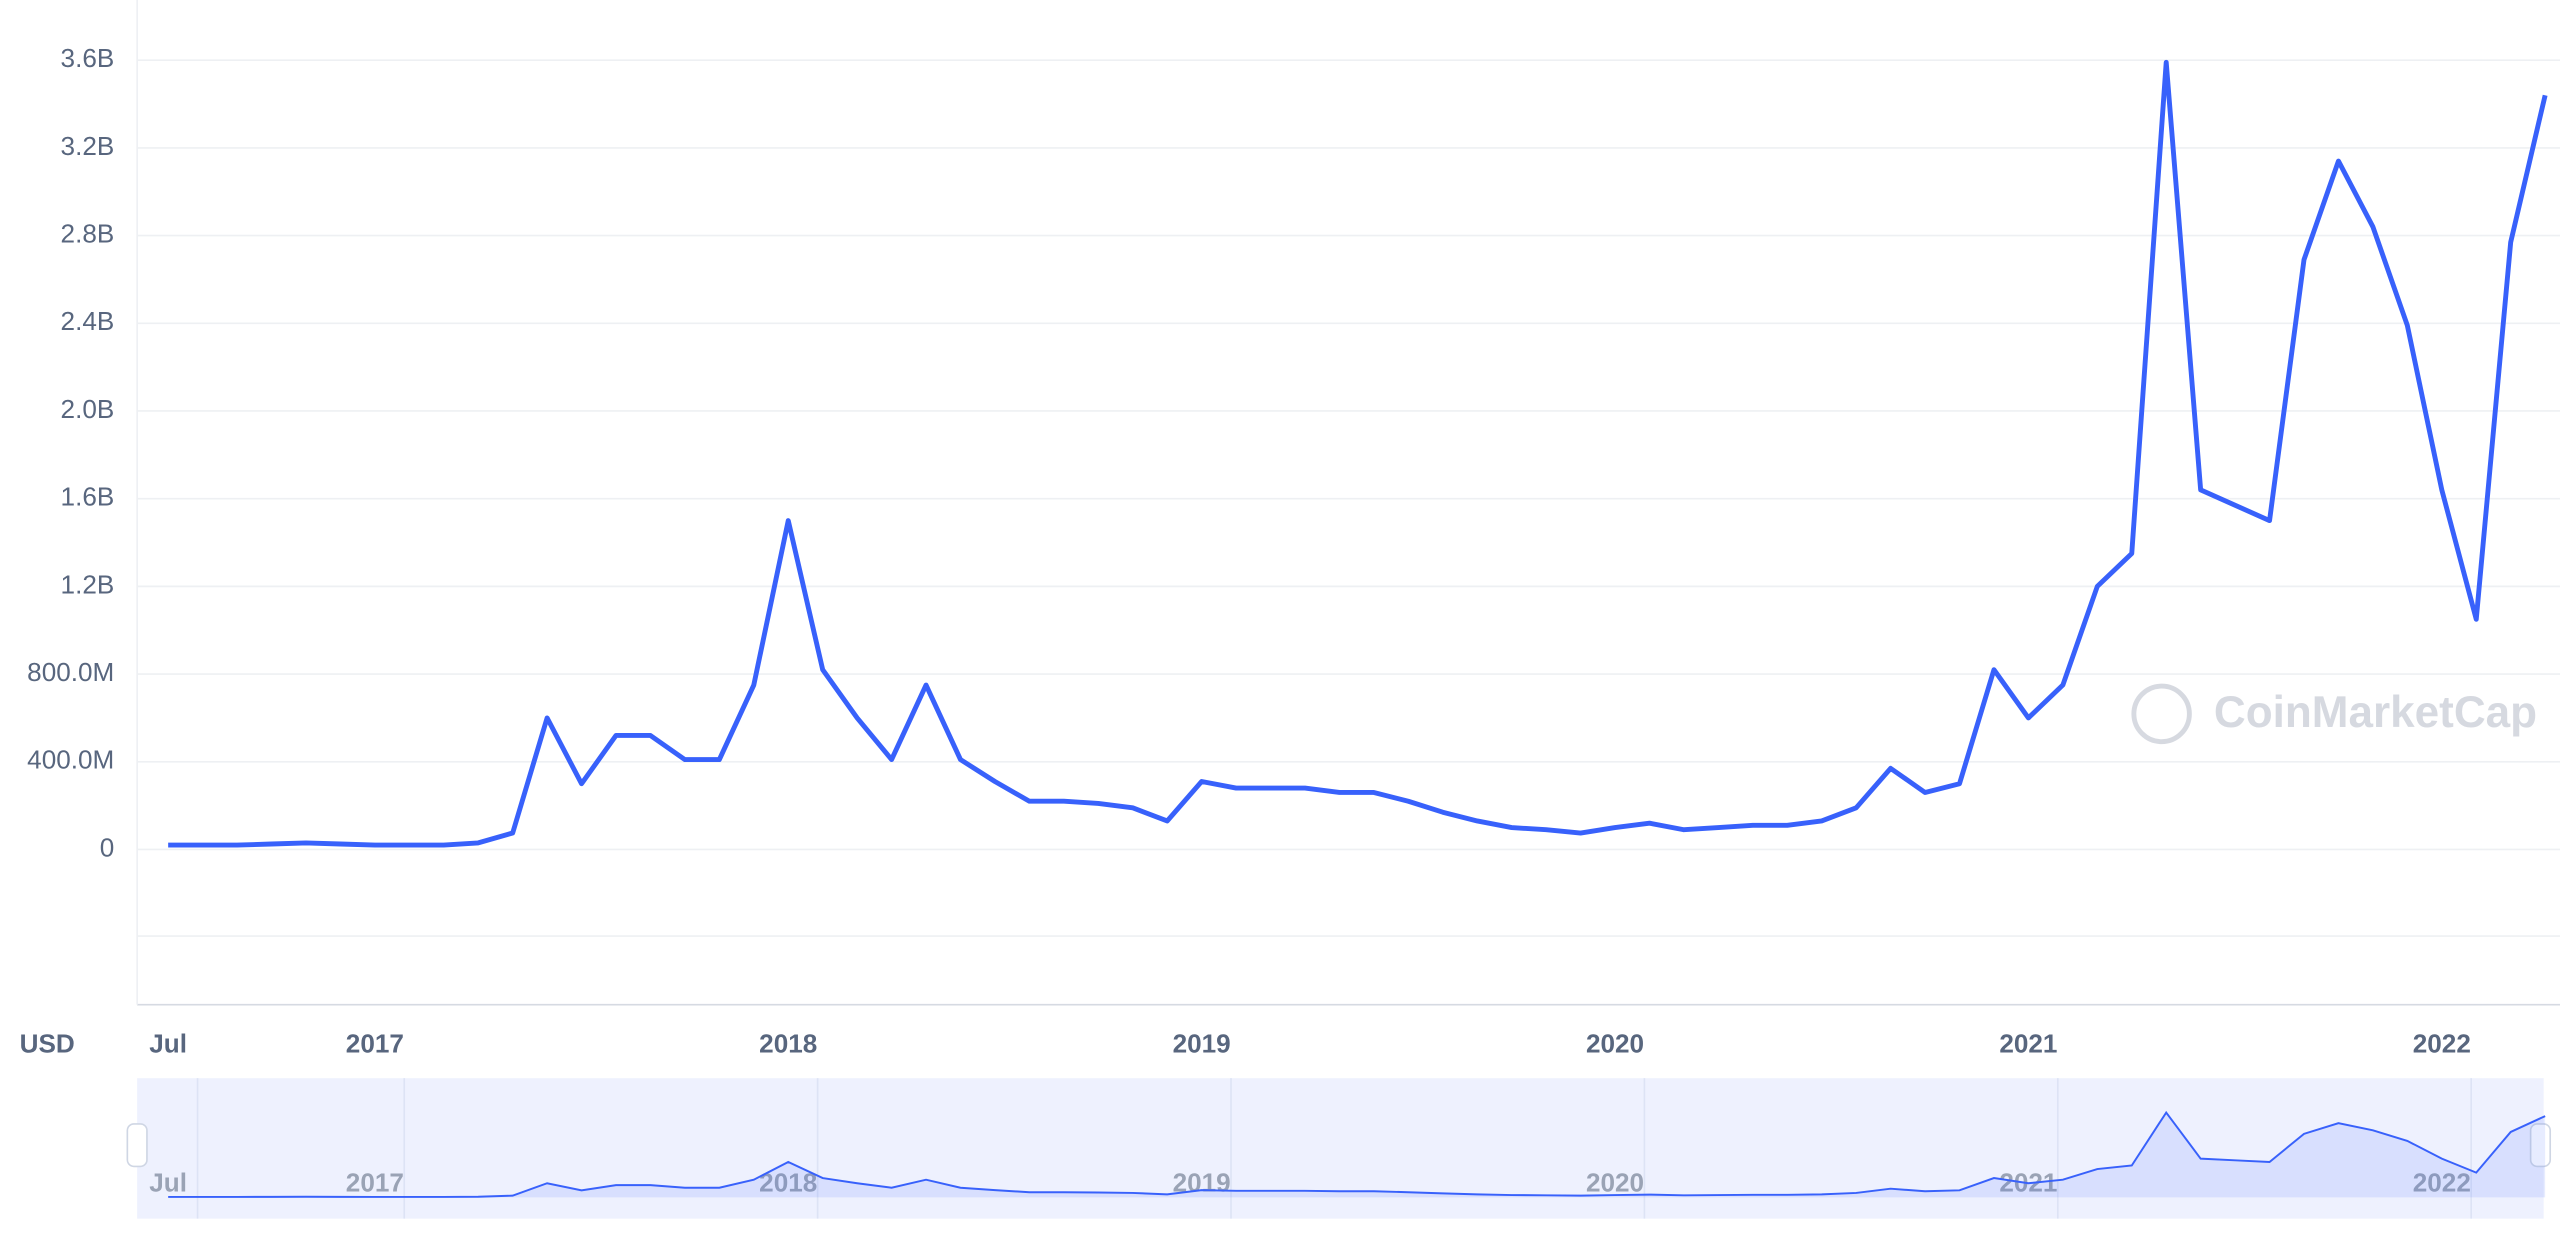  Describe the element at coordinates (168, 1182) in the screenshot. I see `navigator-tick-label: Jul` at that location.